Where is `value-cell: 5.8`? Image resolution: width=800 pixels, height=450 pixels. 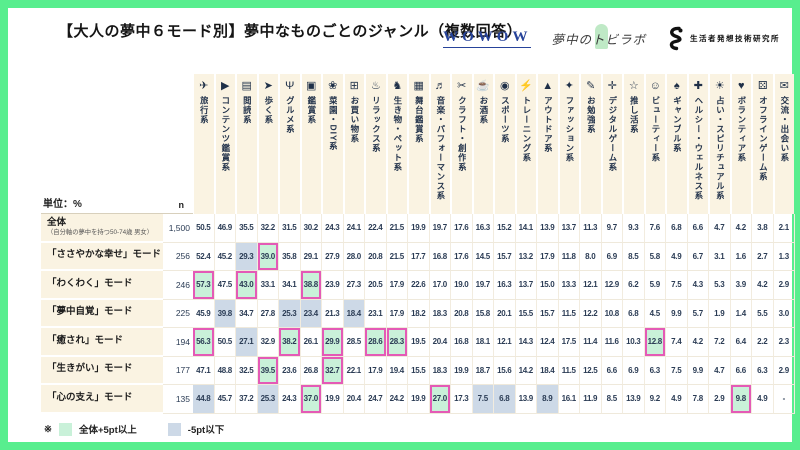 value-cell: 5.8 is located at coordinates (655, 256).